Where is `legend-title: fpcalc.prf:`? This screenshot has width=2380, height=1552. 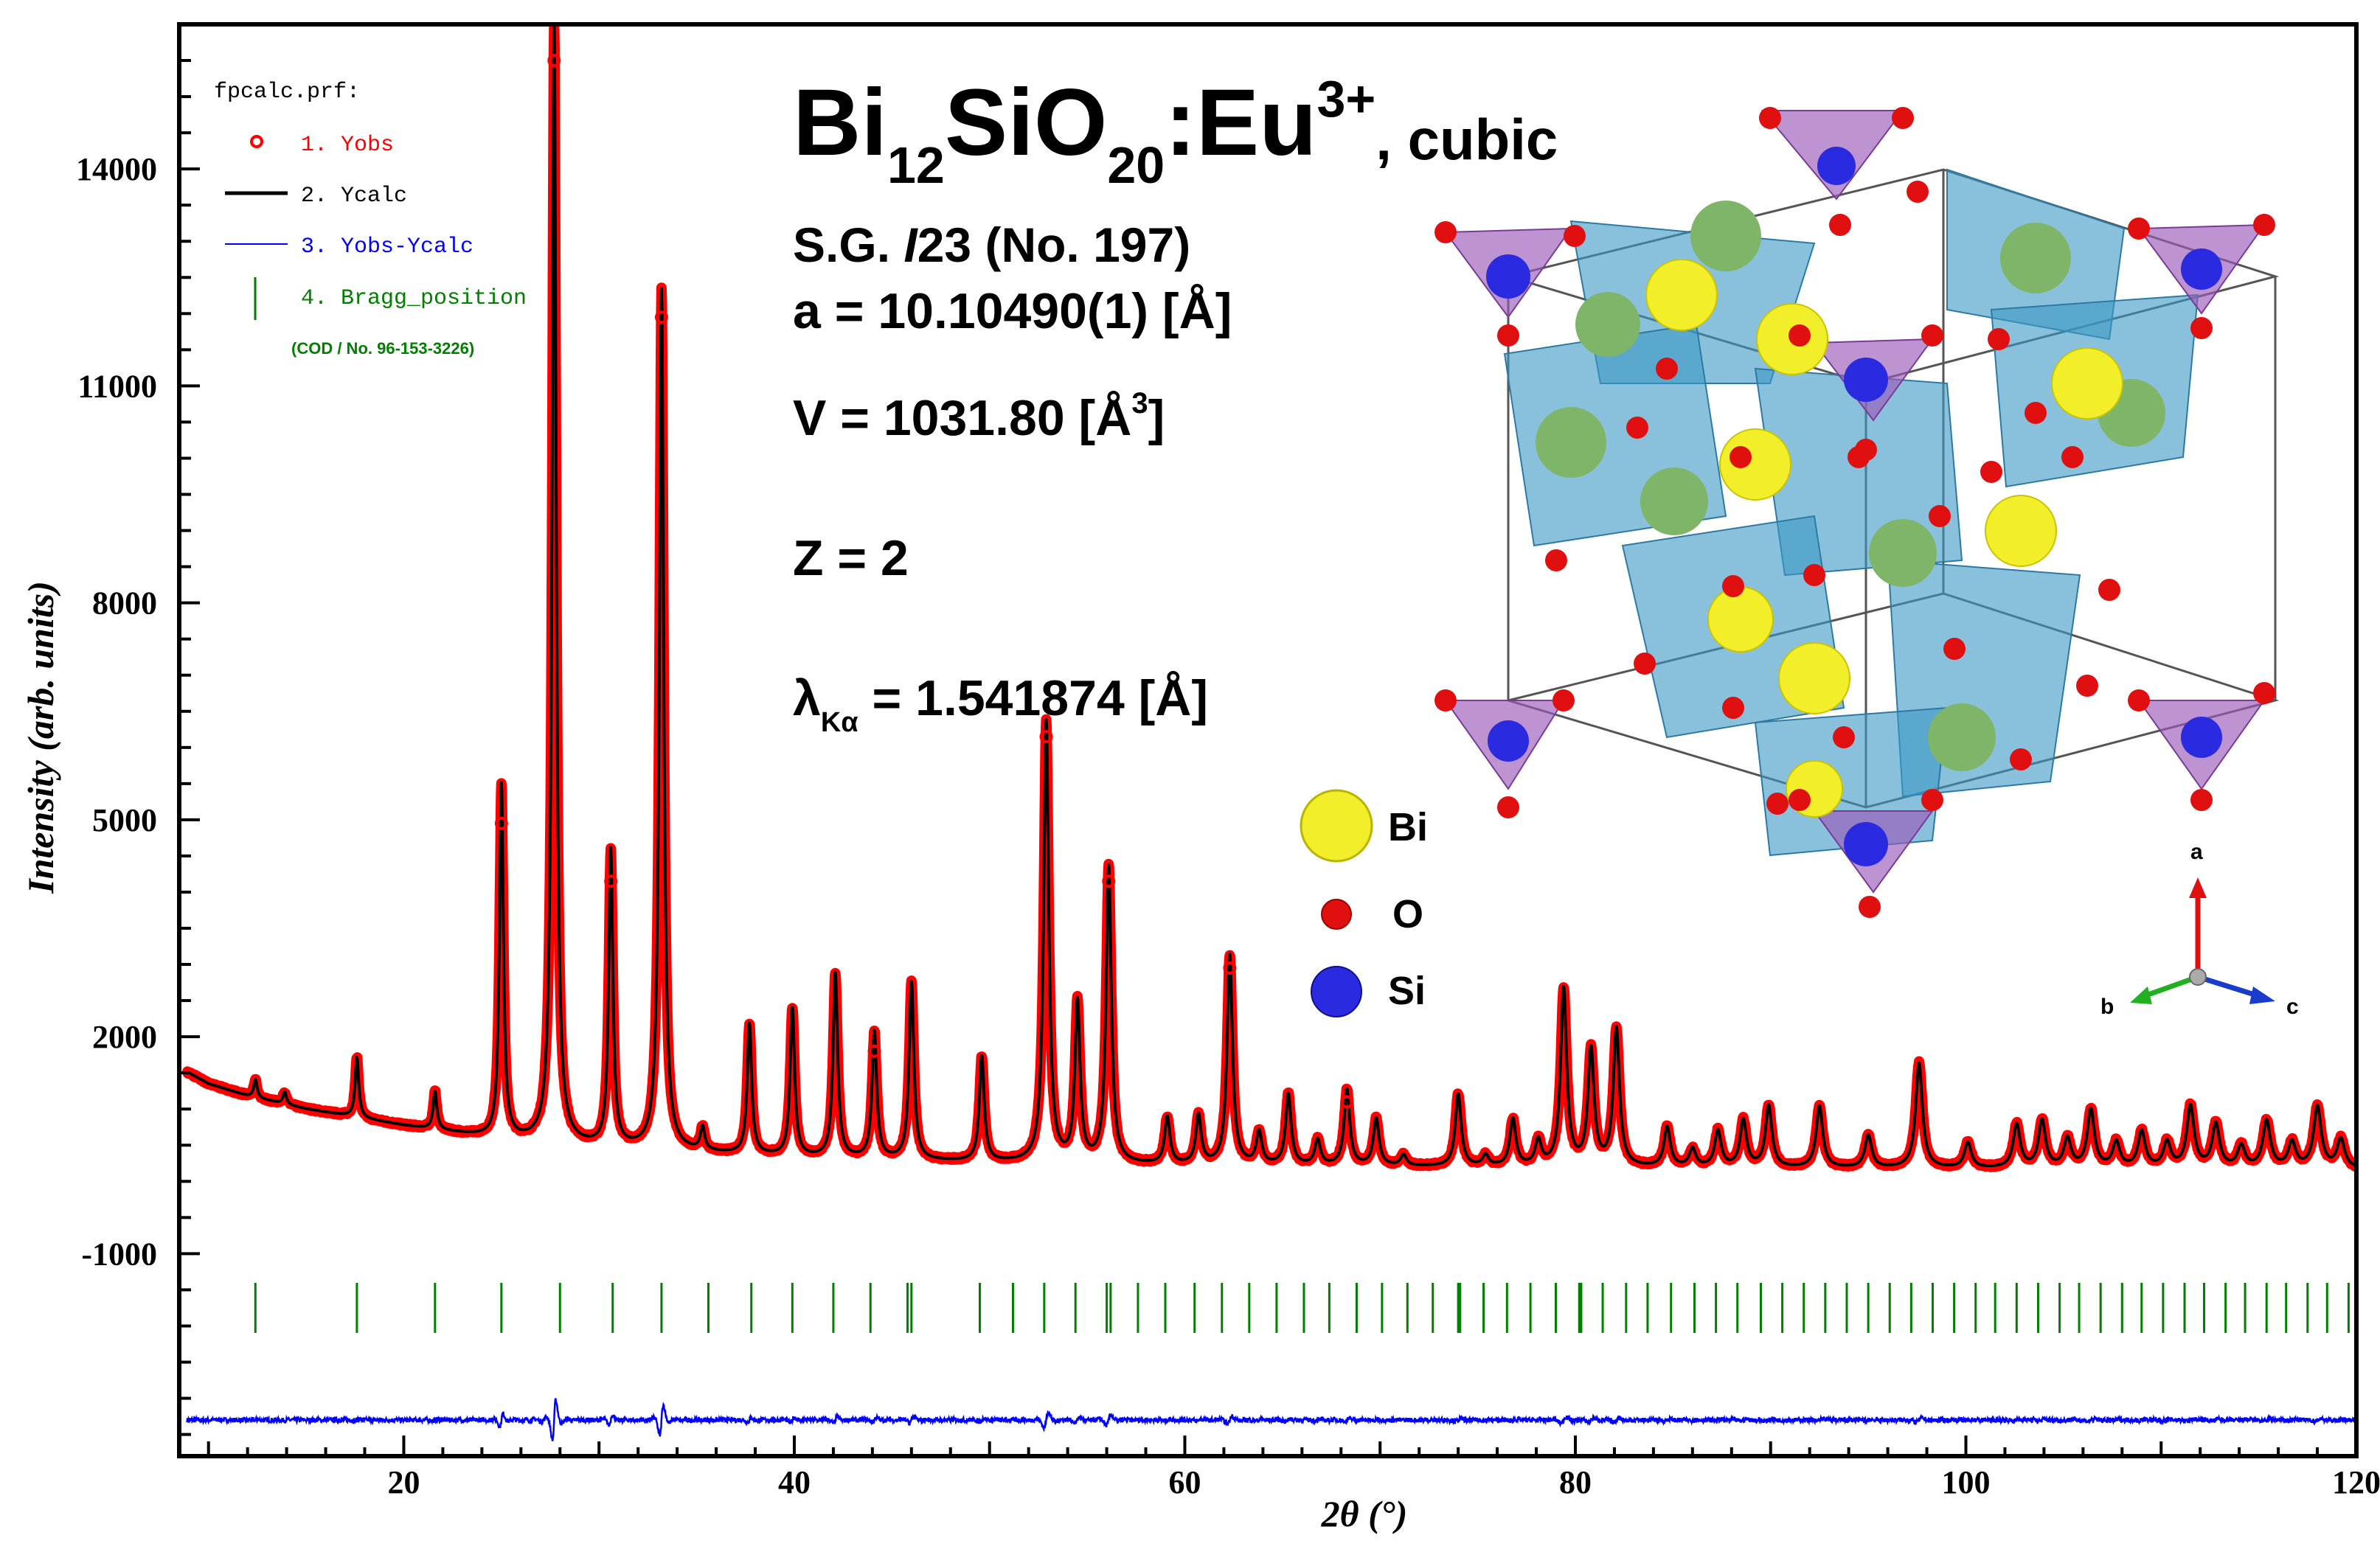 legend-title: fpcalc.prf: is located at coordinates (287, 93).